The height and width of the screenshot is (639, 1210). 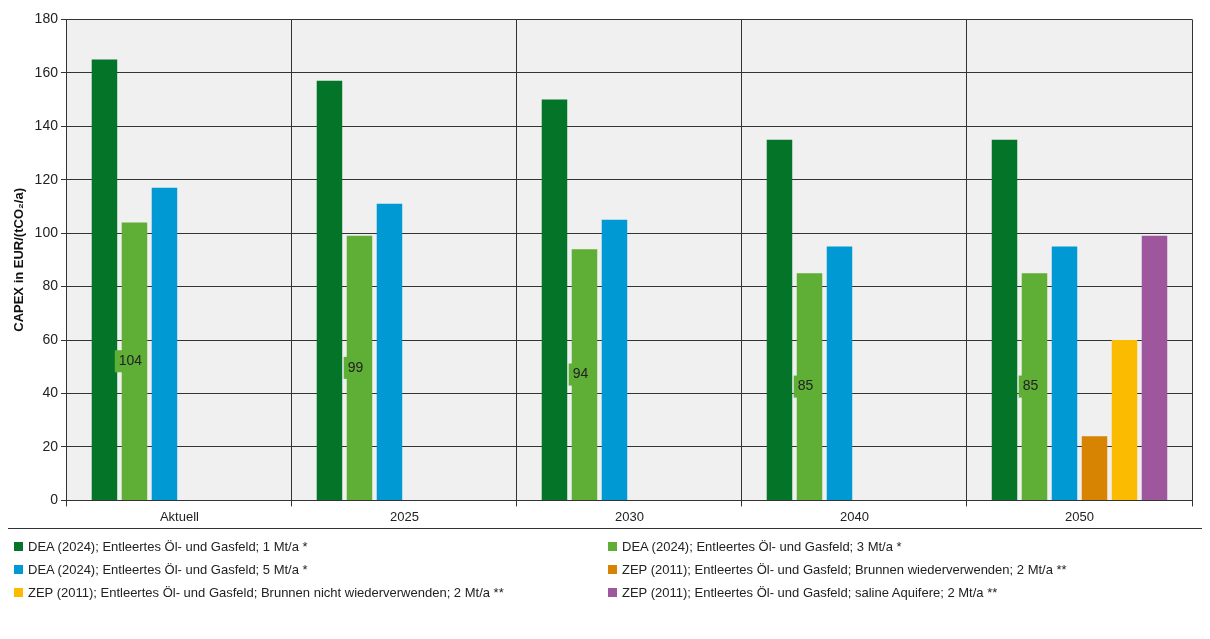 What do you see at coordinates (580, 373) in the screenshot?
I see `data-label: 94` at bounding box center [580, 373].